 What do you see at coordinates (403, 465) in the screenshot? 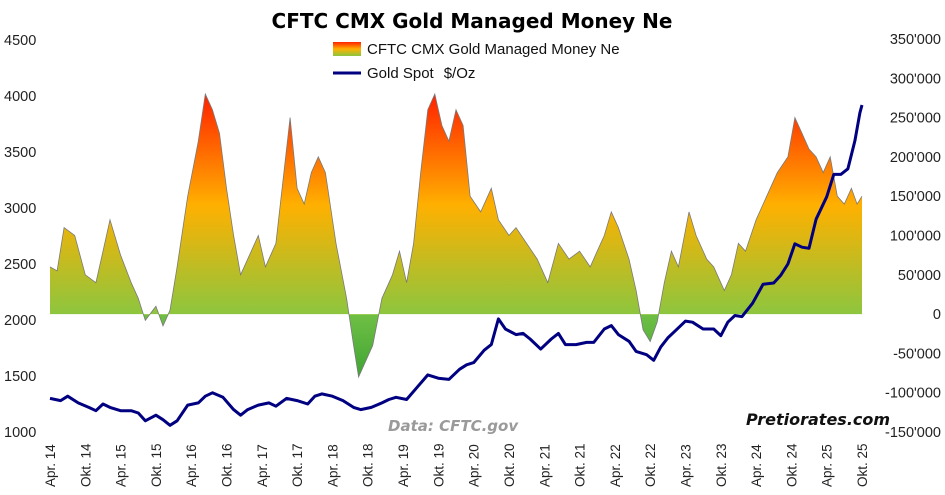
I see `x-tick-label: Apr. 19` at bounding box center [403, 465].